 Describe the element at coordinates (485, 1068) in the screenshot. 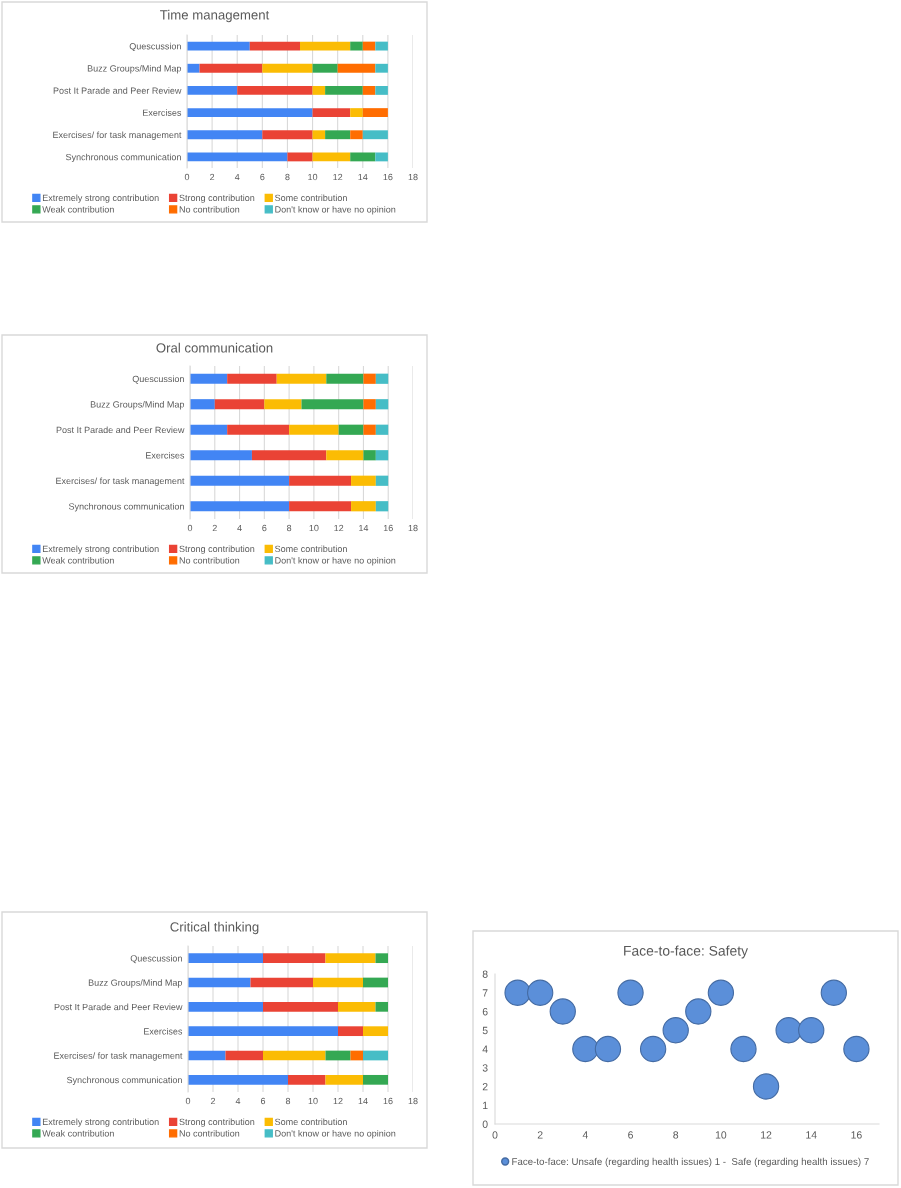

I see `y-tick-label: 3` at that location.